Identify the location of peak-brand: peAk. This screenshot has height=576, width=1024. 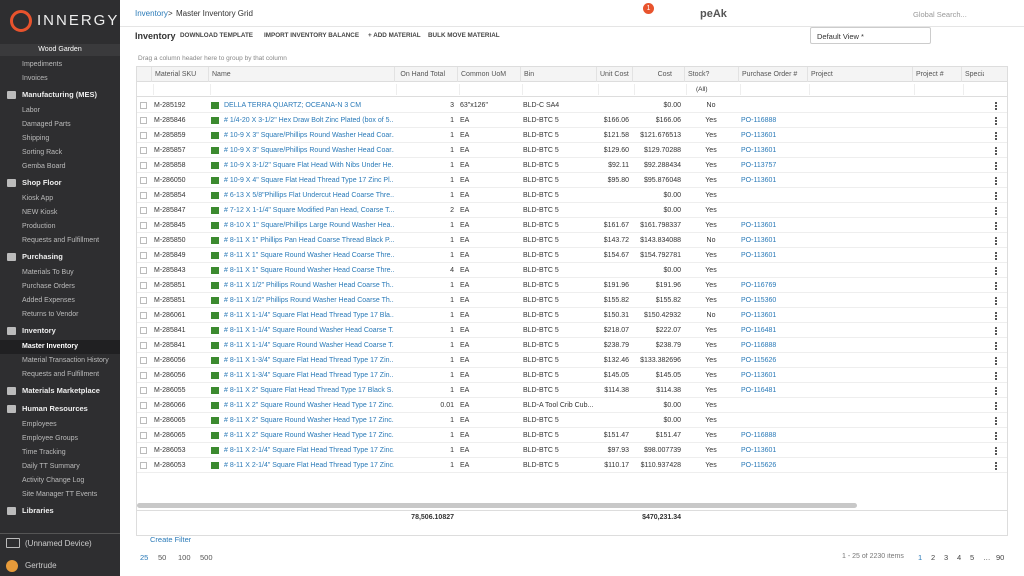
(713, 14).